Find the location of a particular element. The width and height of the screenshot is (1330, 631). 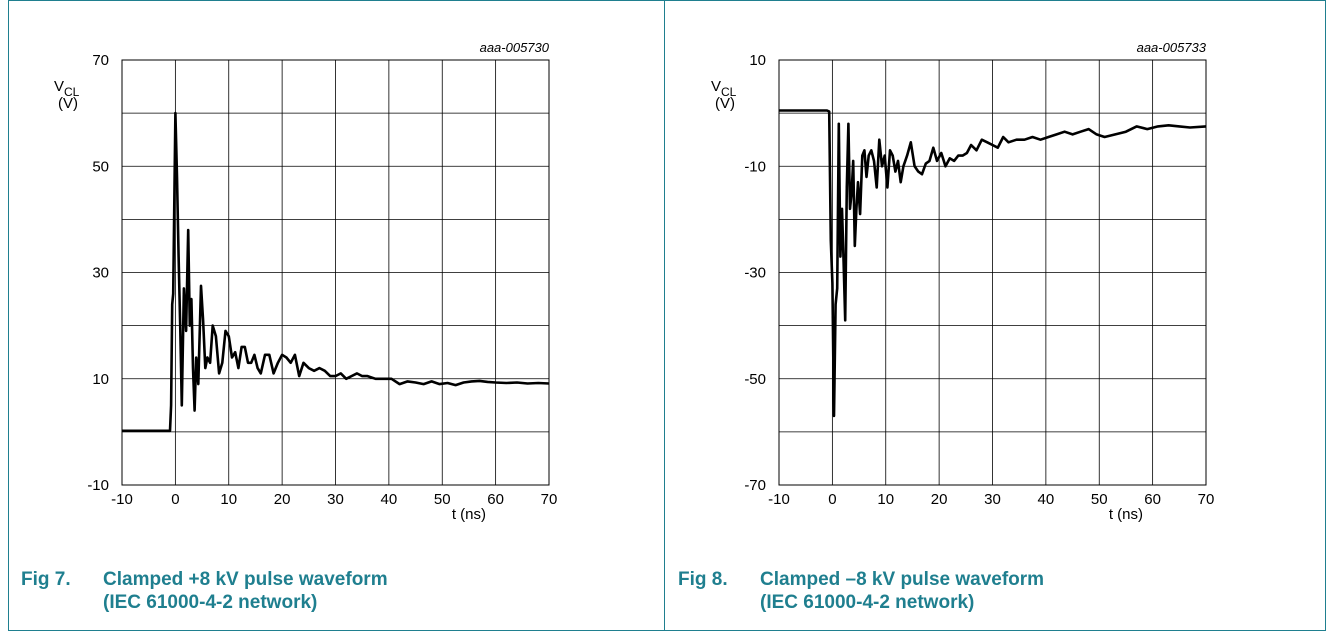

figure-number: Fig 7. is located at coordinates (46, 579).